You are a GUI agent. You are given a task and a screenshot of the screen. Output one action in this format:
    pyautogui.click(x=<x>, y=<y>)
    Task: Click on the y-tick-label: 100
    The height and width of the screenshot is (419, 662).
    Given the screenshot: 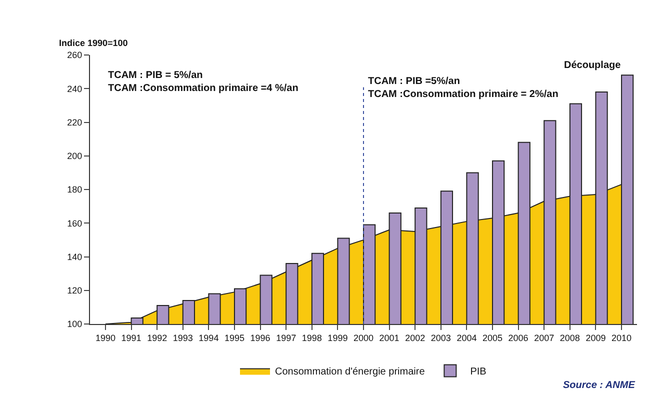 What is the action you would take?
    pyautogui.click(x=74, y=324)
    